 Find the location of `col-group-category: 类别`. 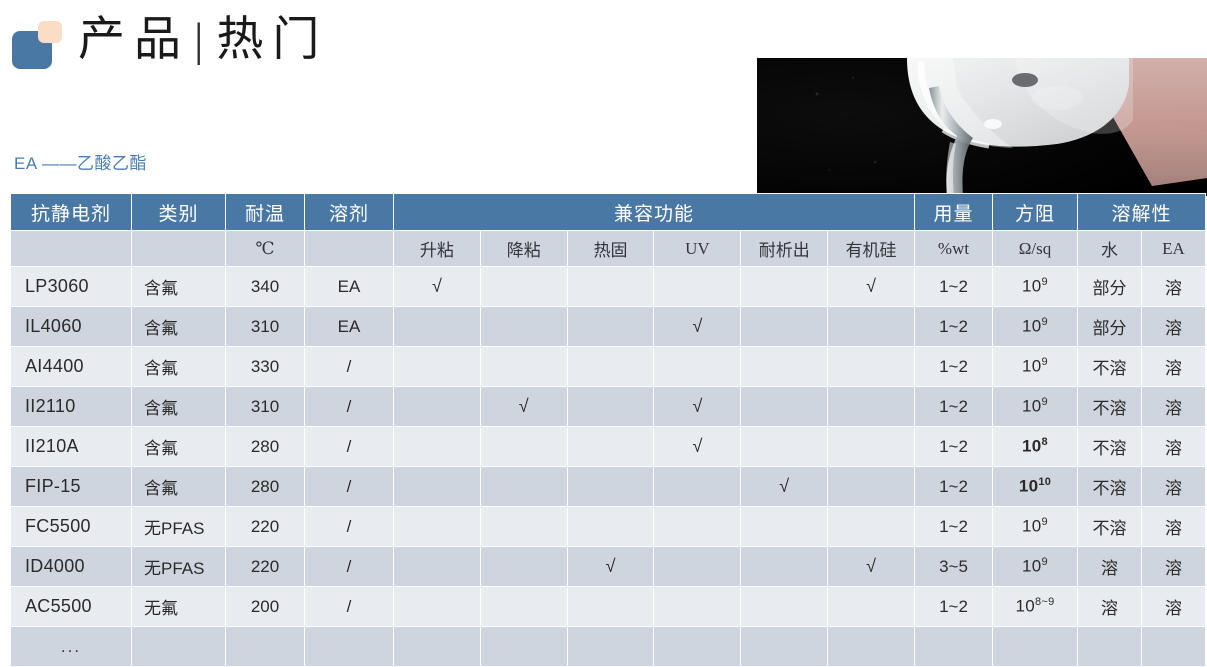

col-group-category: 类别 is located at coordinates (178, 212).